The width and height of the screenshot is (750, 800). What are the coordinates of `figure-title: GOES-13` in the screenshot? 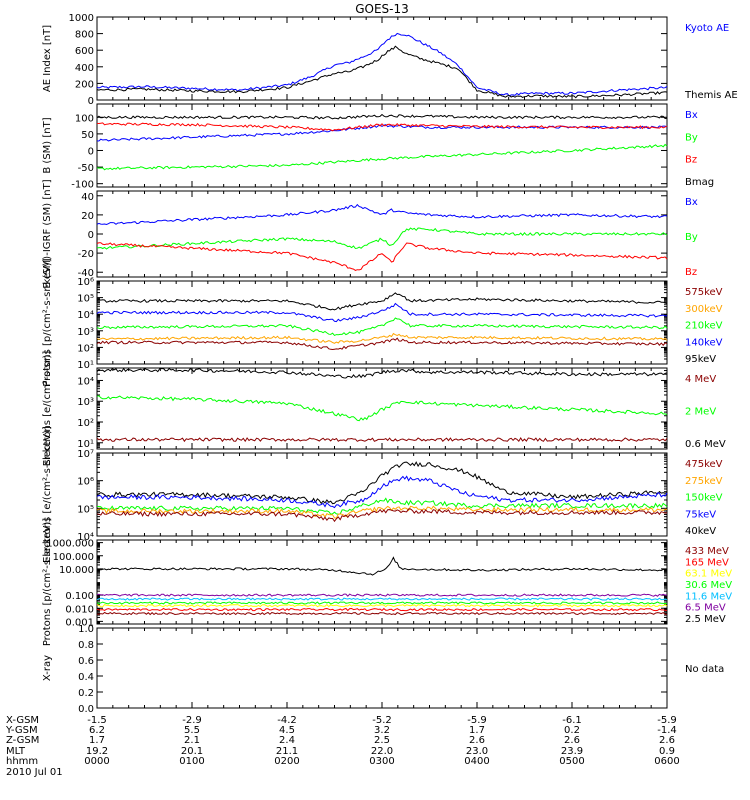 It's located at (382, 9).